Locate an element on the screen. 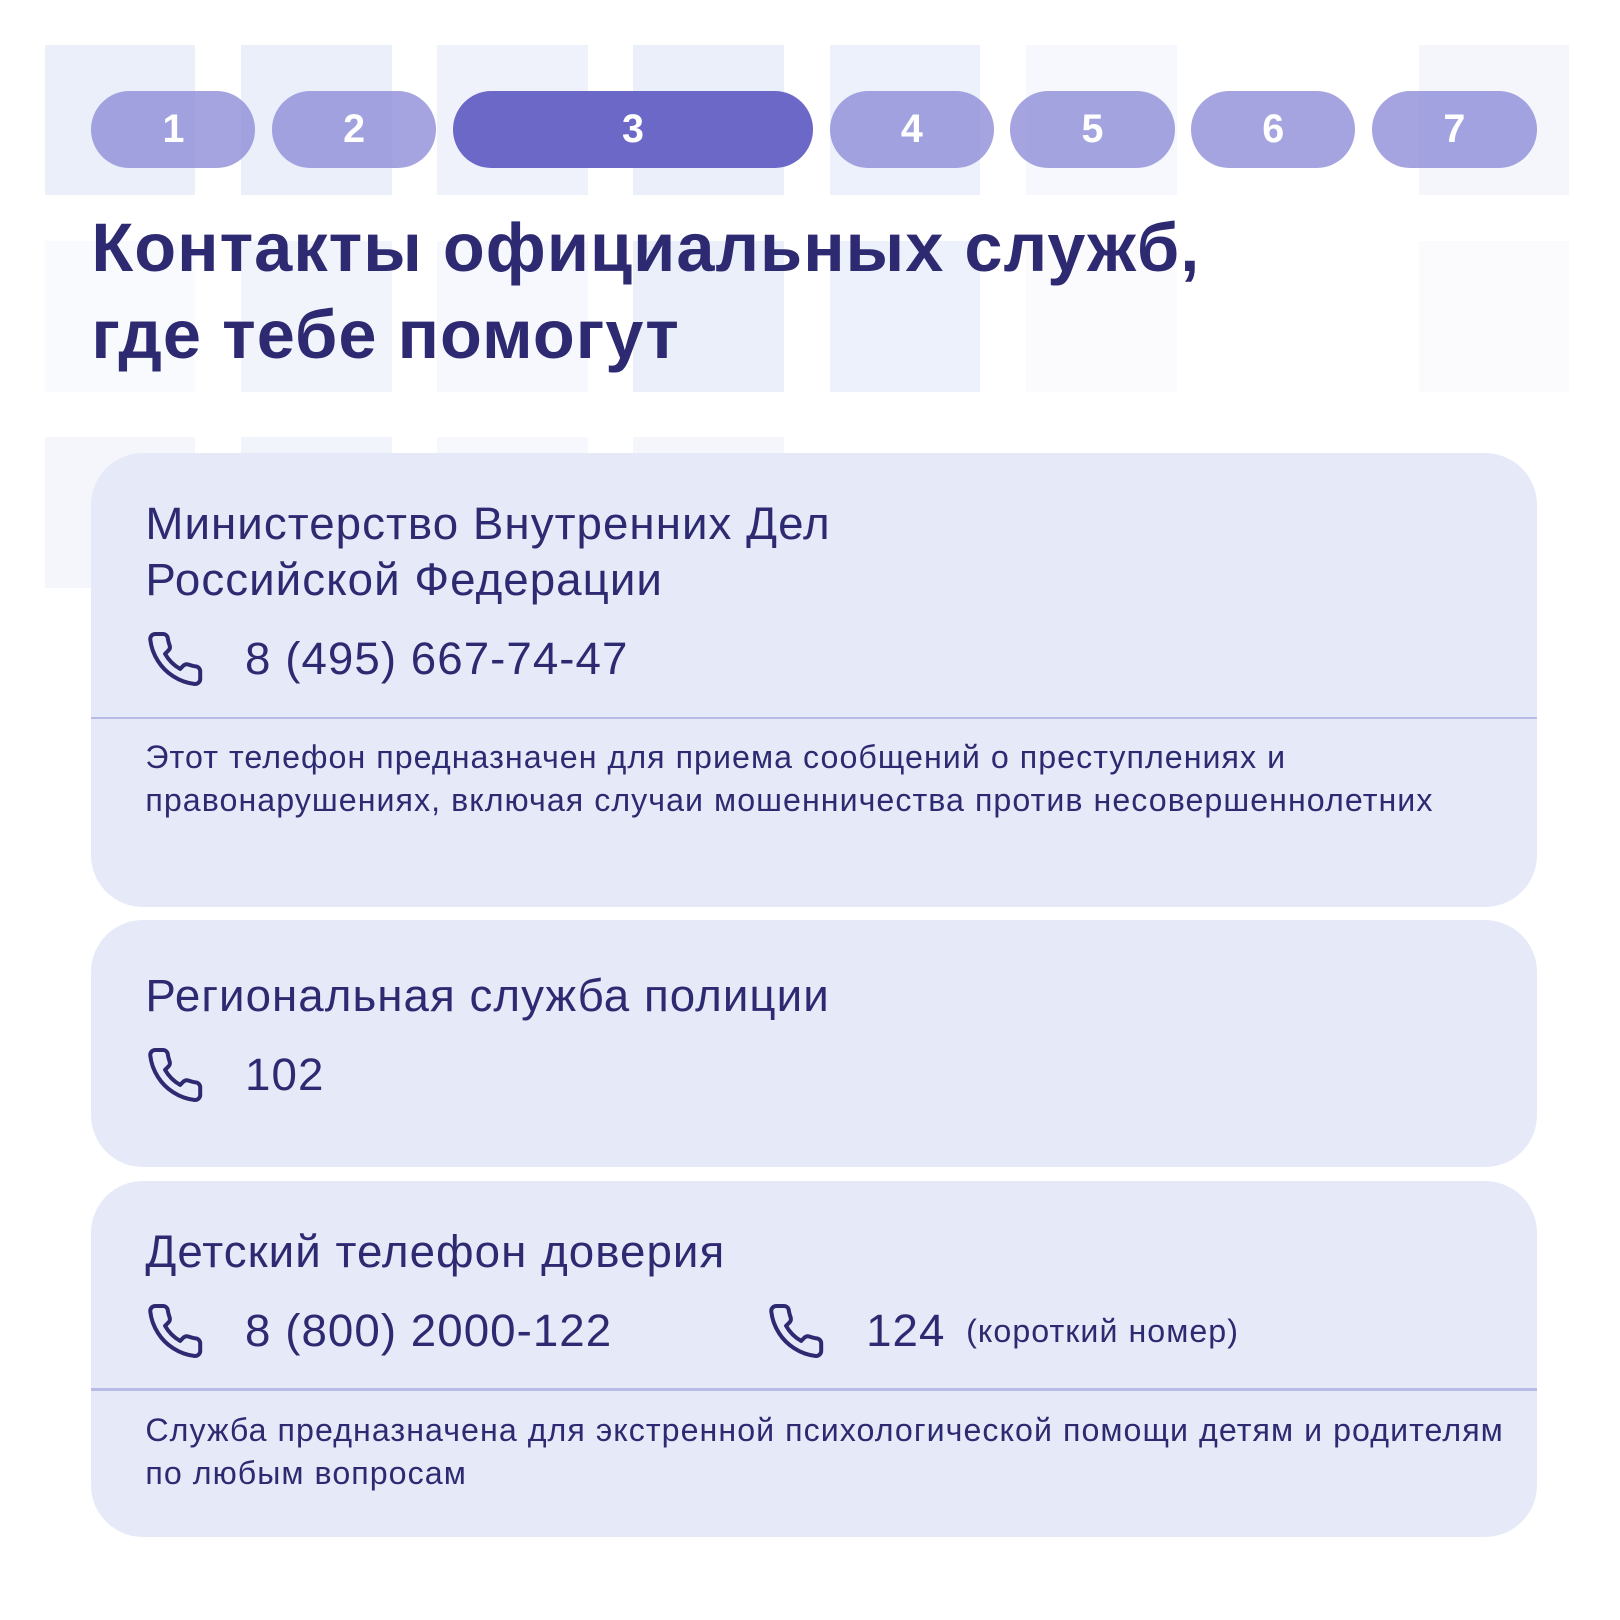  phone-row-short: 124 (короткий номер) is located at coordinates (1002, 1331).